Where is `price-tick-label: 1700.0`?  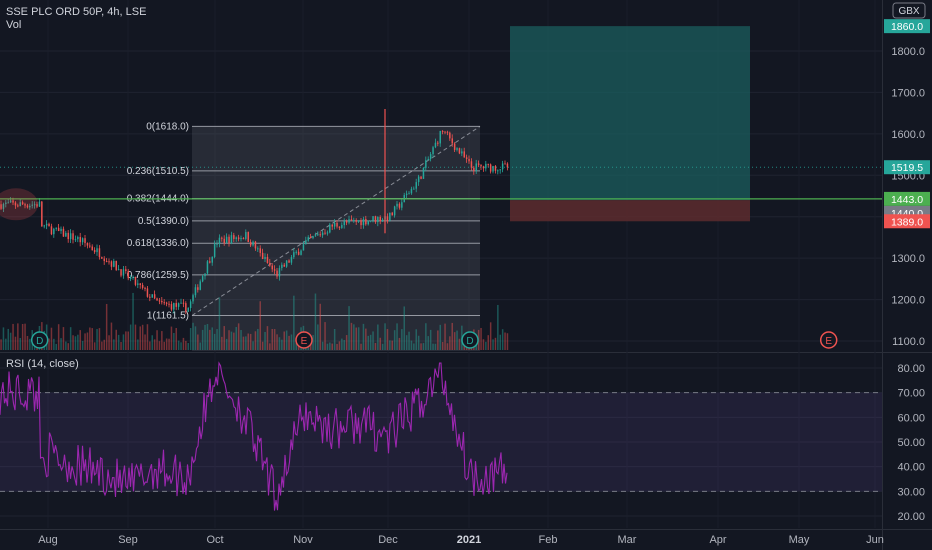 price-tick-label: 1700.0 is located at coordinates (908, 93).